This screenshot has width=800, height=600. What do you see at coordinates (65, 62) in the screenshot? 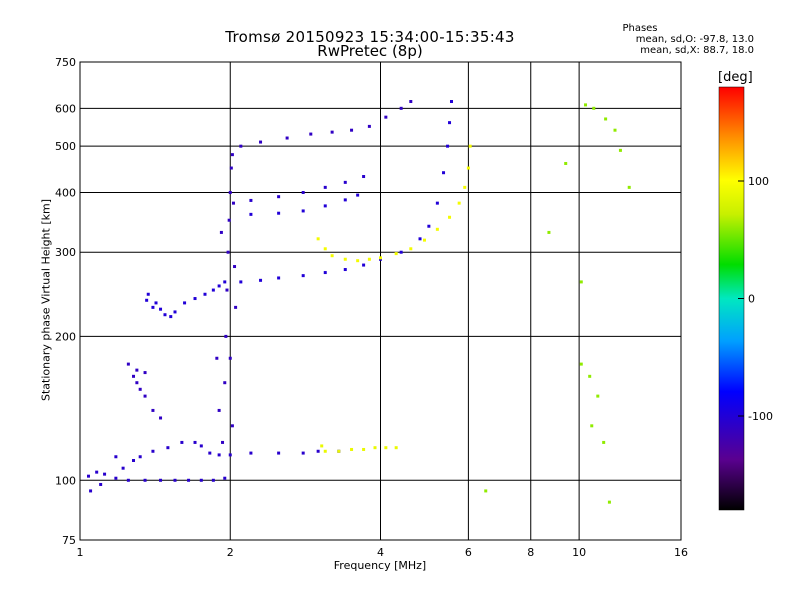
I see `y-tick-label: 750` at bounding box center [65, 62].